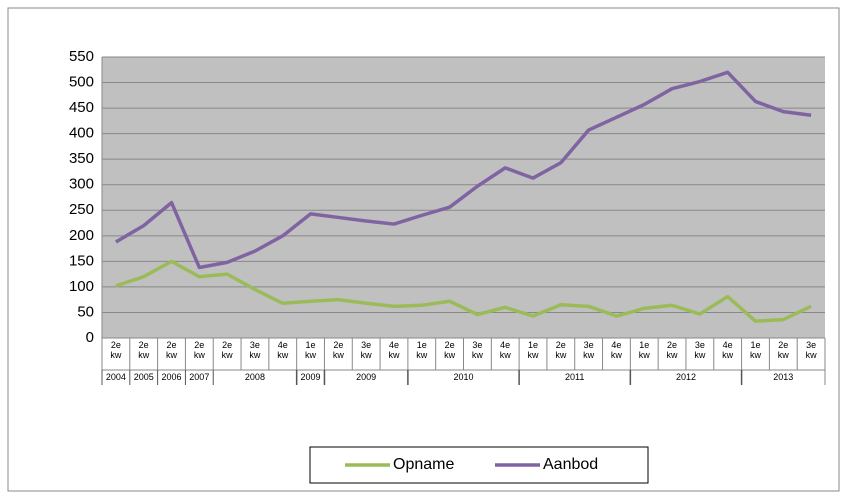 Image resolution: width=847 pixels, height=504 pixels. Describe the element at coordinates (116, 377) in the screenshot. I see `year-label: 2004` at that location.